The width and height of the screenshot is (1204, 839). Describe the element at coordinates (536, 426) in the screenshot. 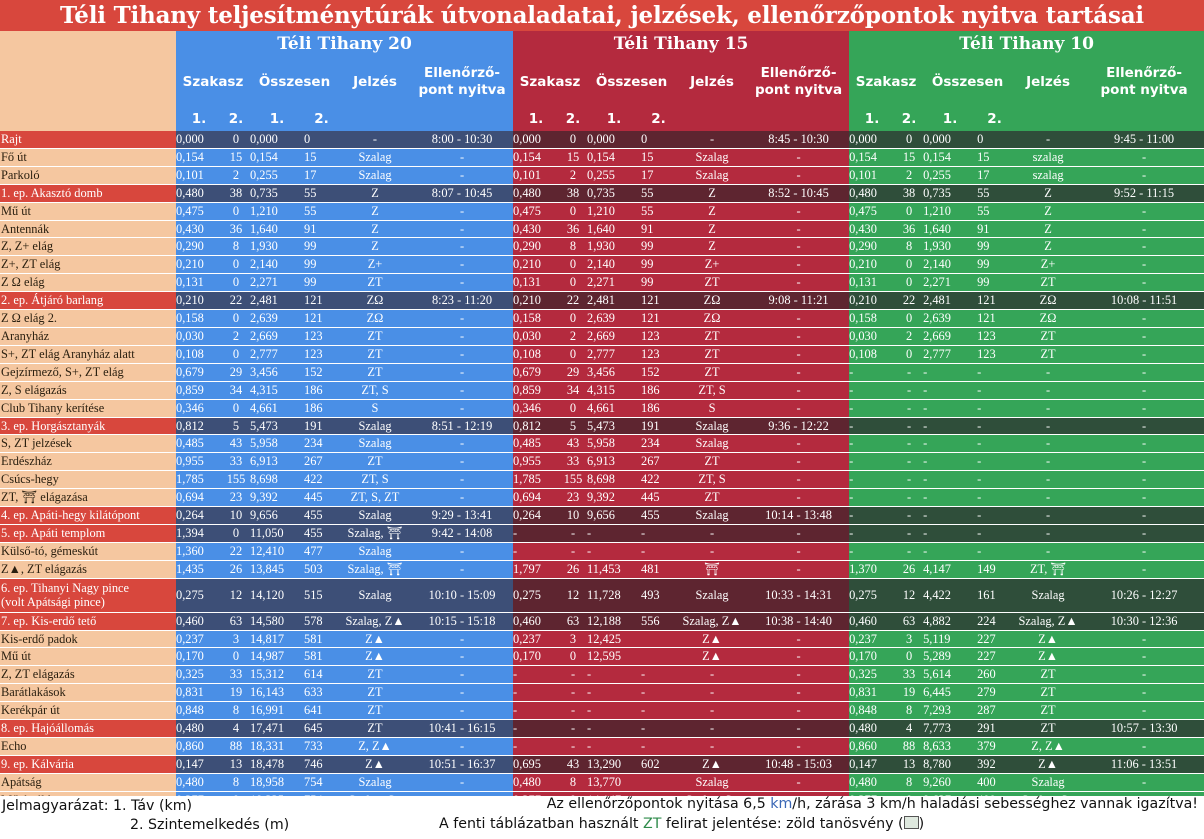

I see `cell-szakasz-tav-15: 0,812` at that location.